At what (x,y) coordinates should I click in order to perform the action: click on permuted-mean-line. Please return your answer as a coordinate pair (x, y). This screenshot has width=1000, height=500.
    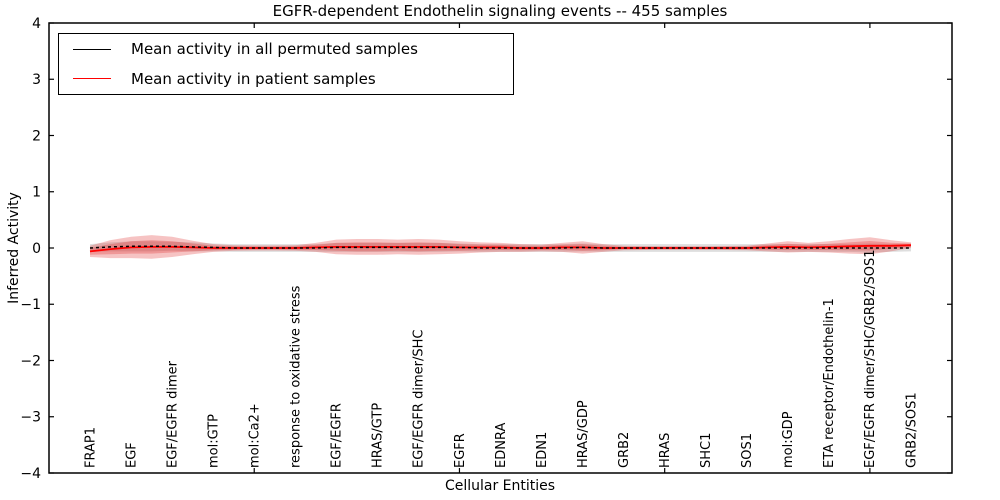
    Looking at the image, I should click on (500, 247).